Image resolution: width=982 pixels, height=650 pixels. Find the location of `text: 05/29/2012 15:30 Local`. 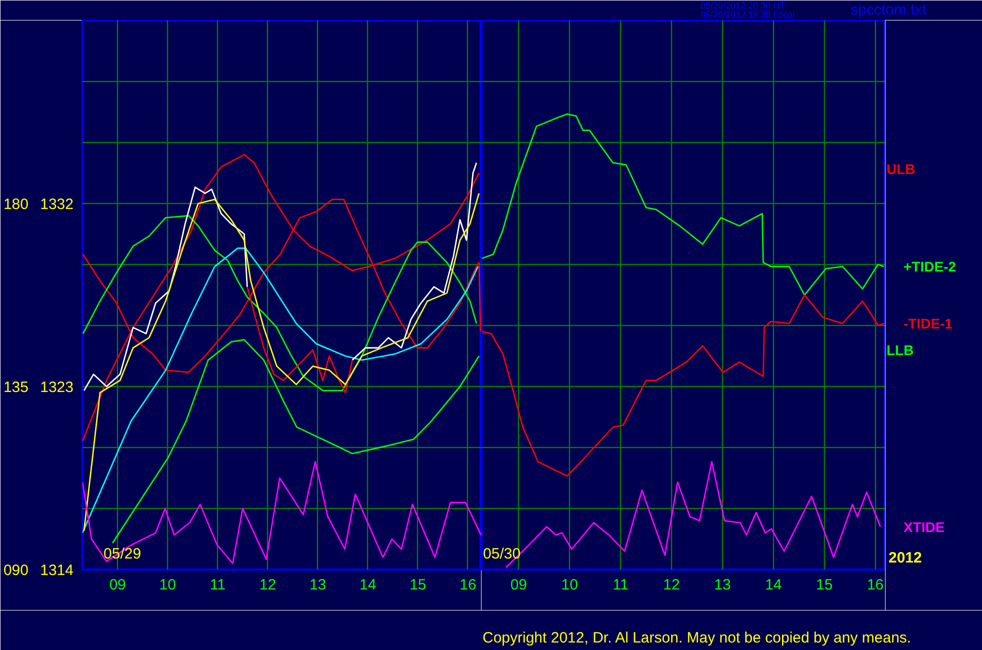

text: 05/29/2012 15:30 Local is located at coordinates (747, 15).